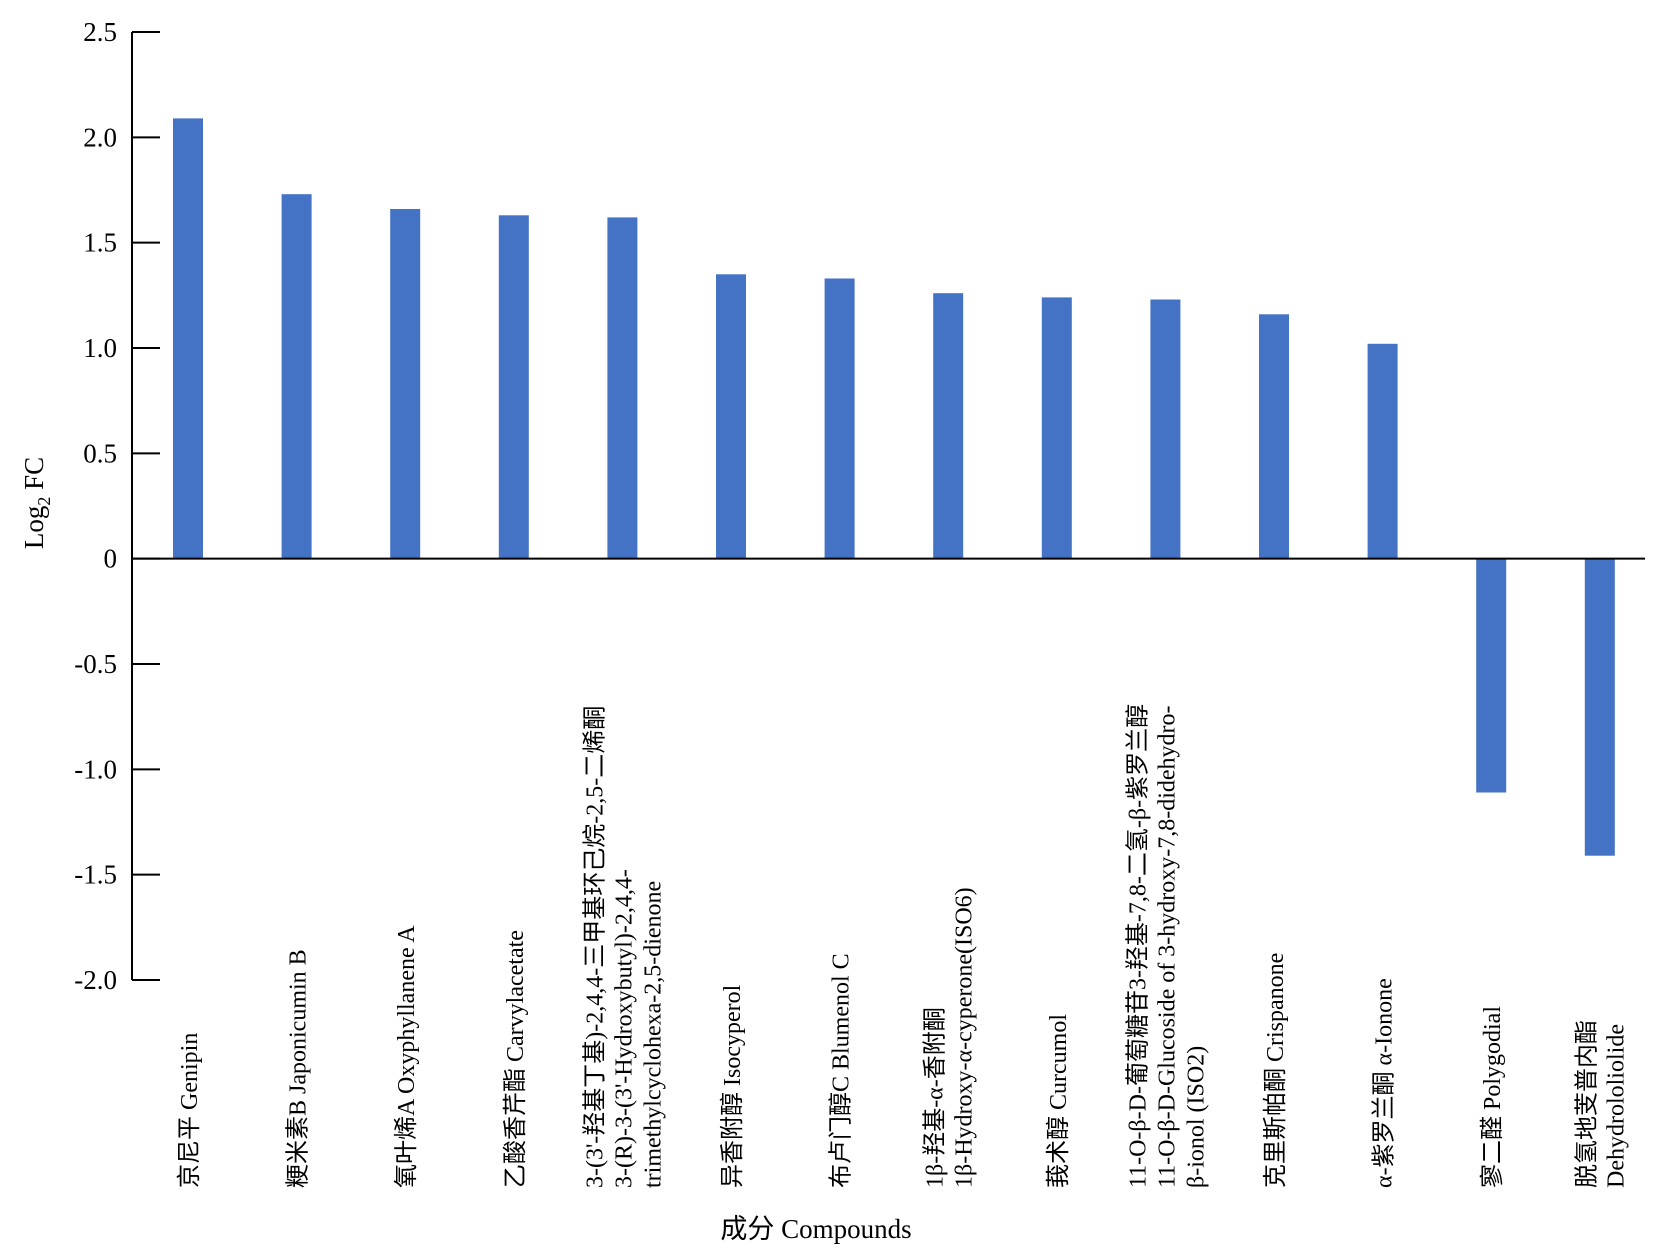 The height and width of the screenshot is (1258, 1657). I want to click on y-axis-title: Log2 FC, so click(36, 503).